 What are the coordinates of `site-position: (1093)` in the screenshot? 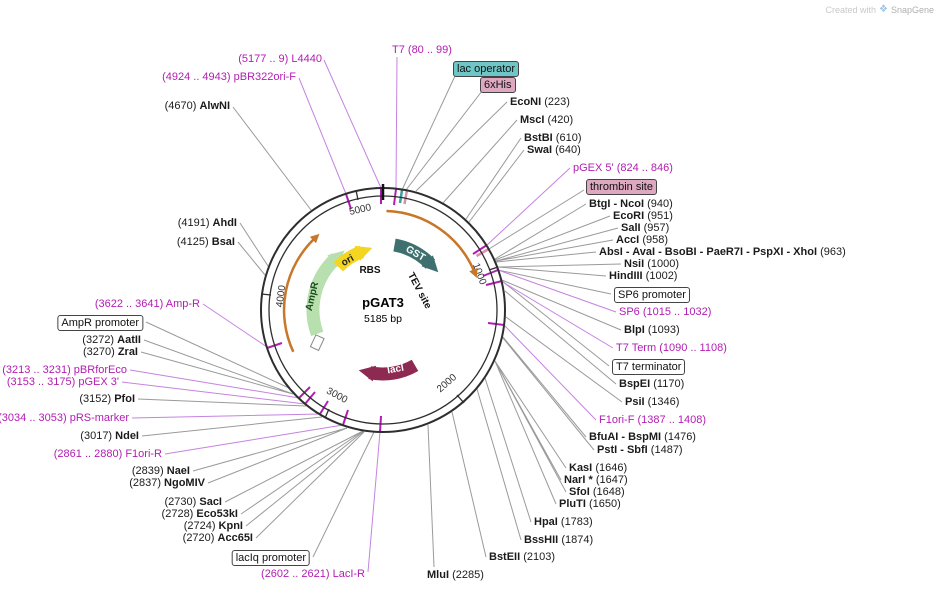 It's located at (663, 330).